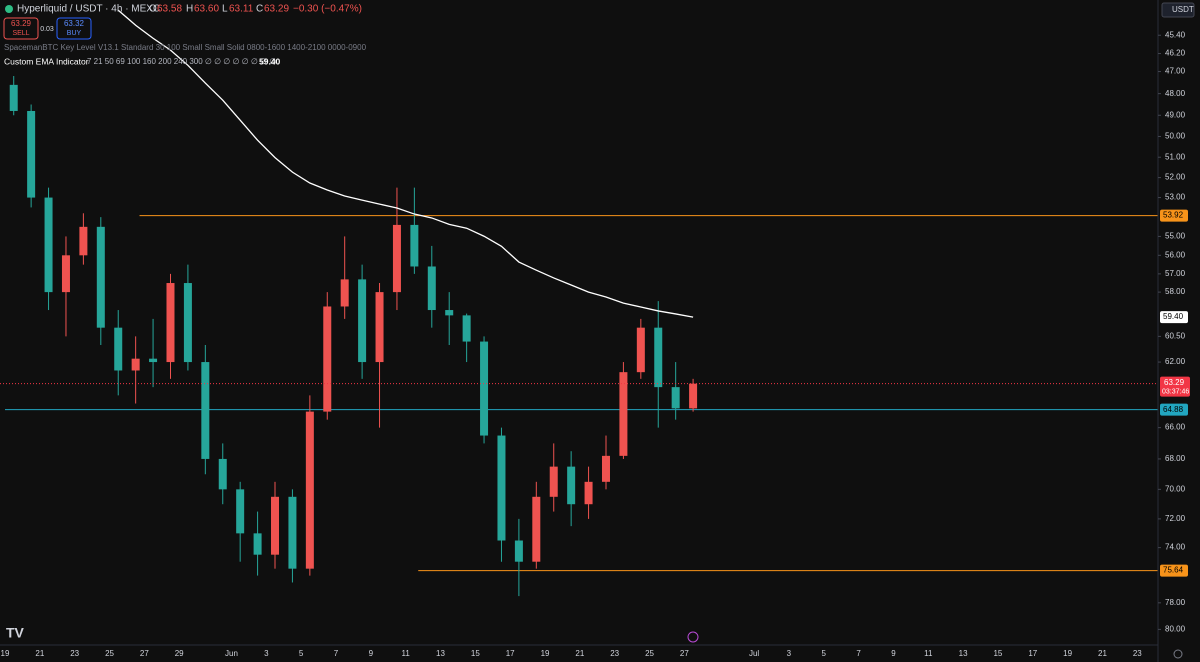 This screenshot has height=662, width=1200. I want to click on x-tick-label: 25, so click(109, 653).